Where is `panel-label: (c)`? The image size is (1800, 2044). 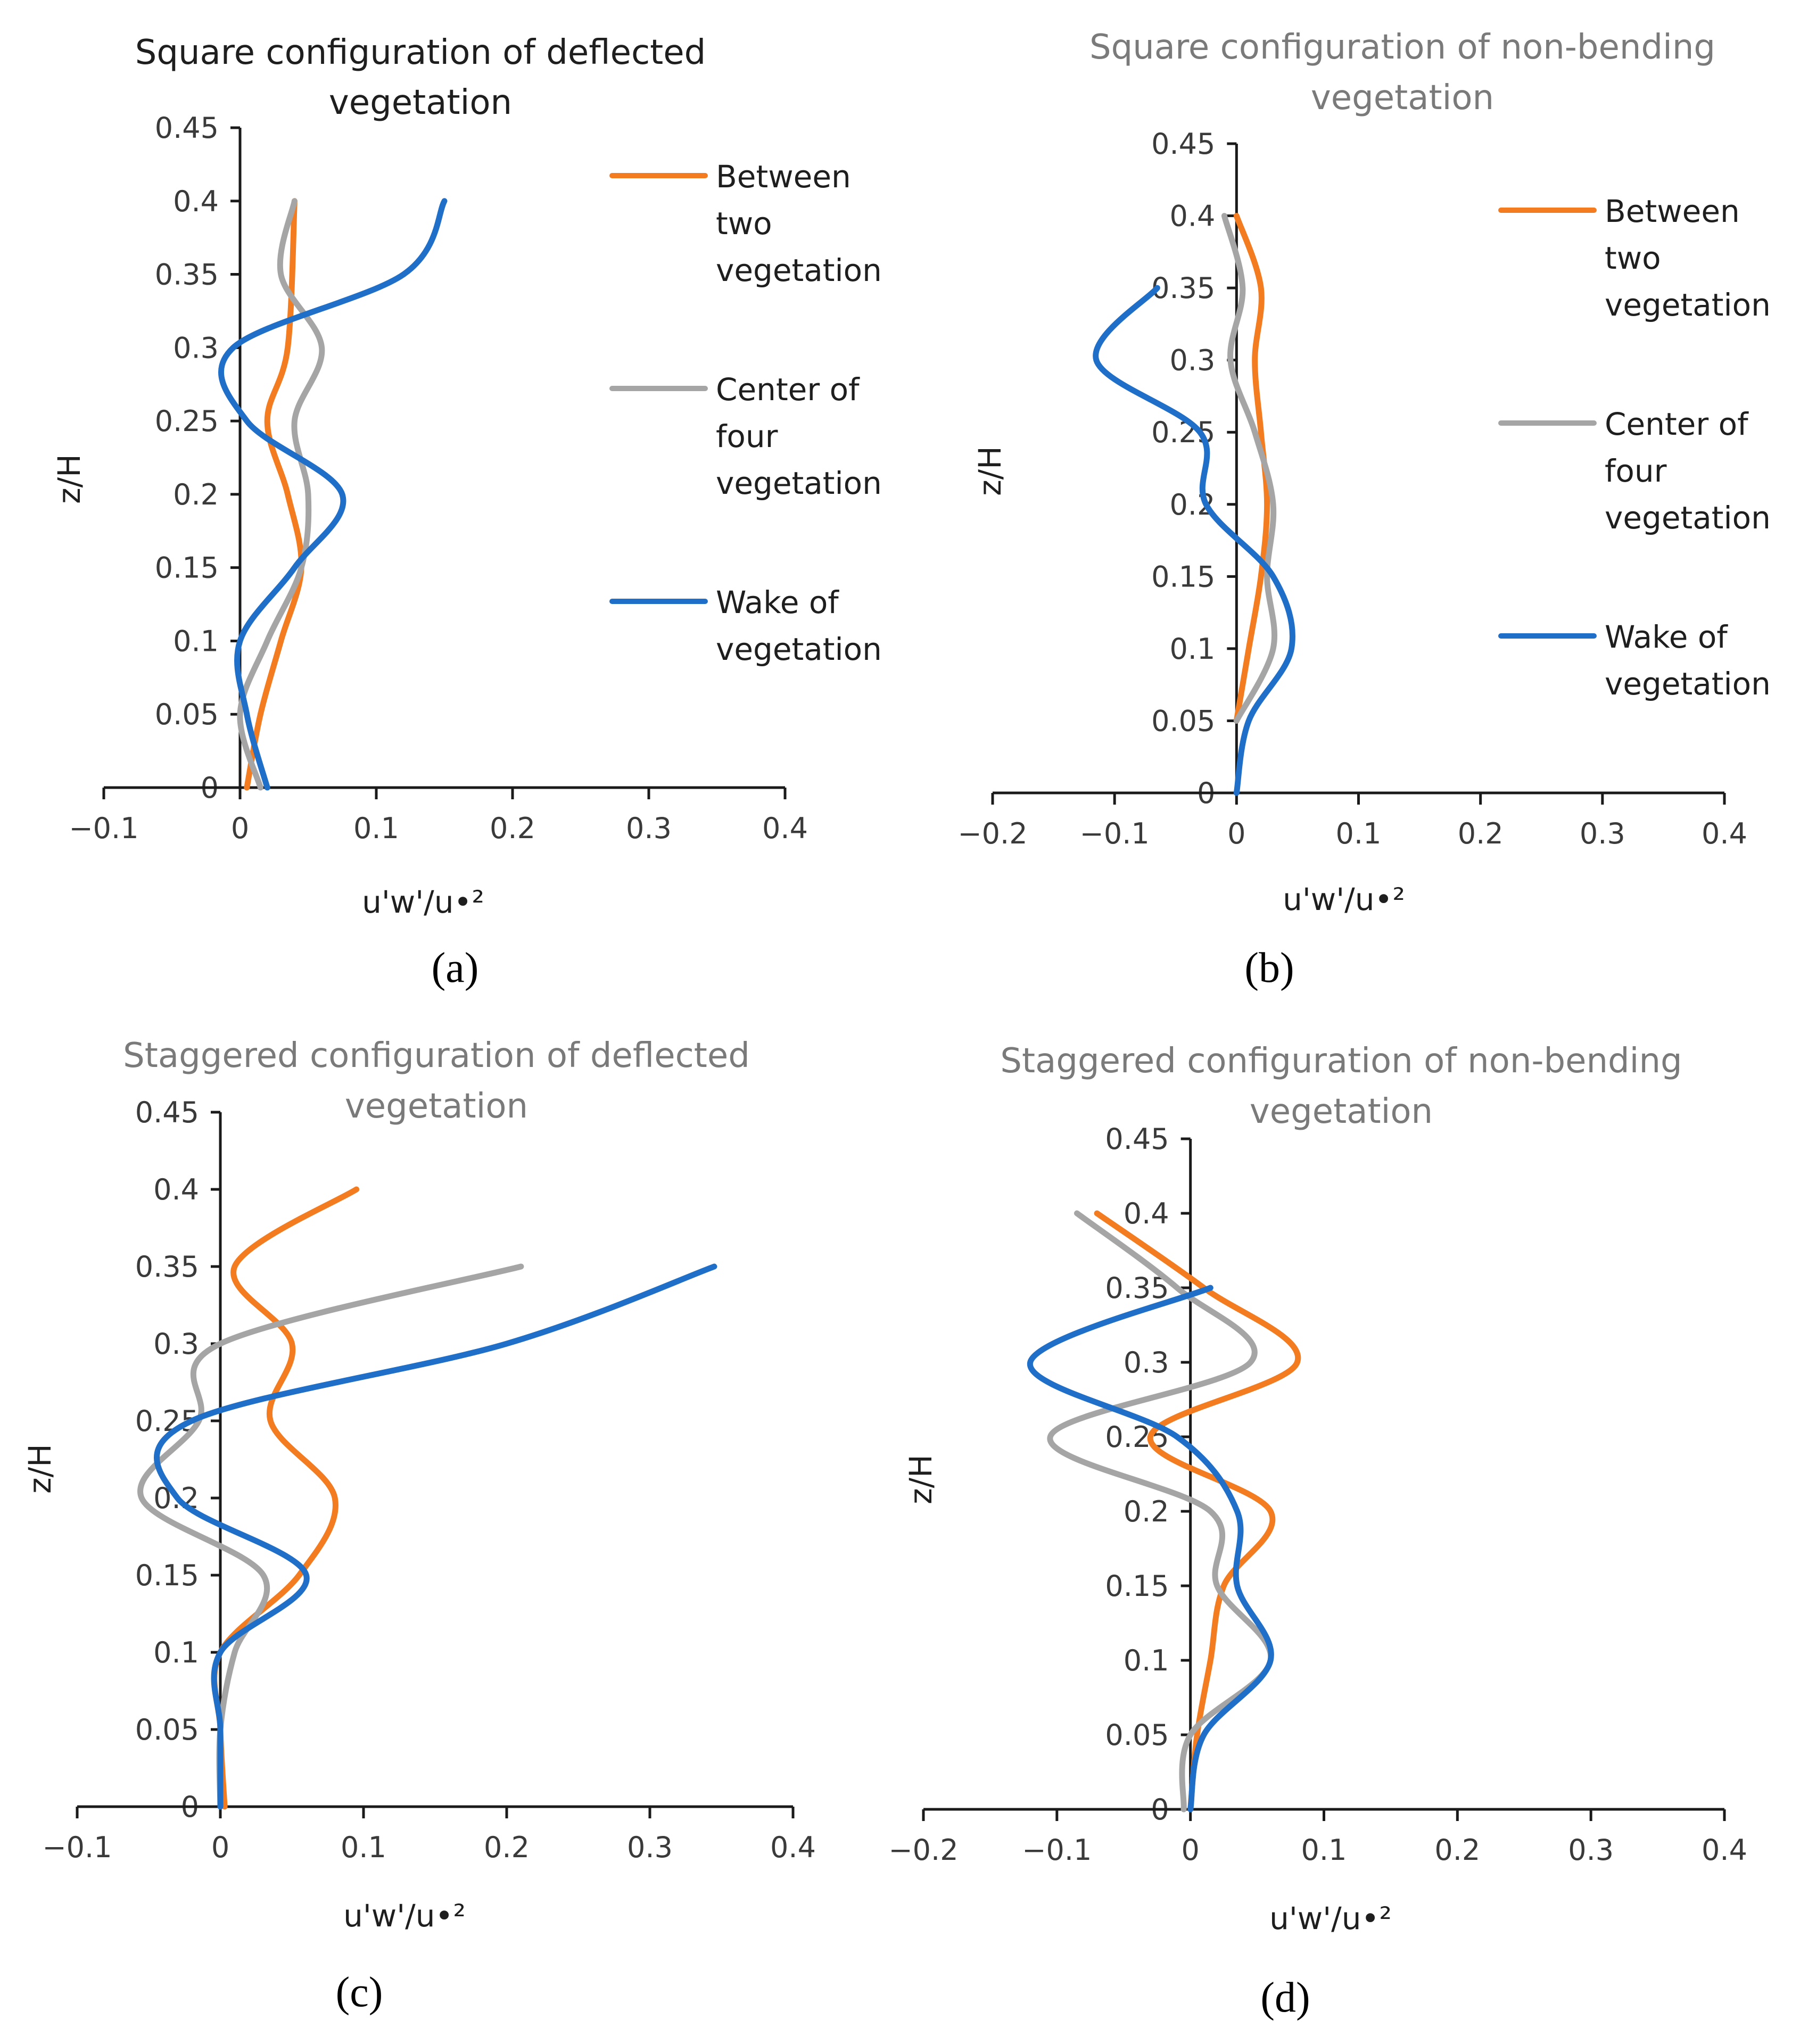
panel-label: (c) is located at coordinates (359, 1993).